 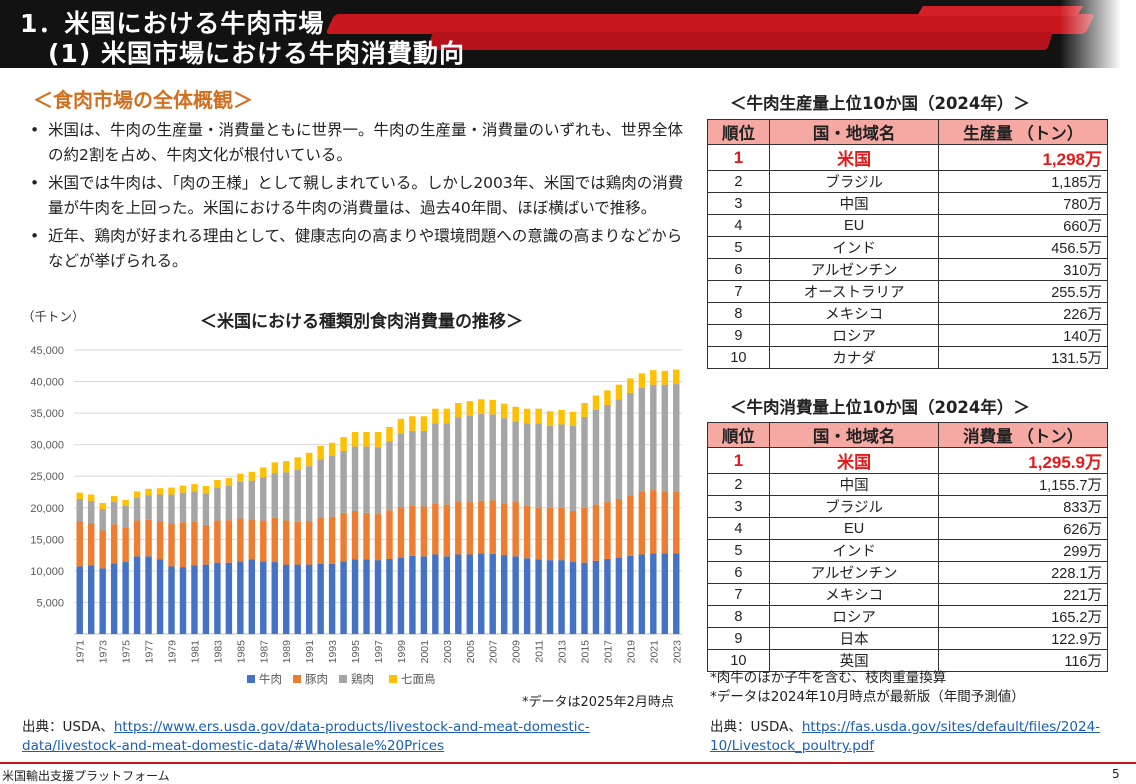 I want to click on header-fade, so click(x=1098, y=34).